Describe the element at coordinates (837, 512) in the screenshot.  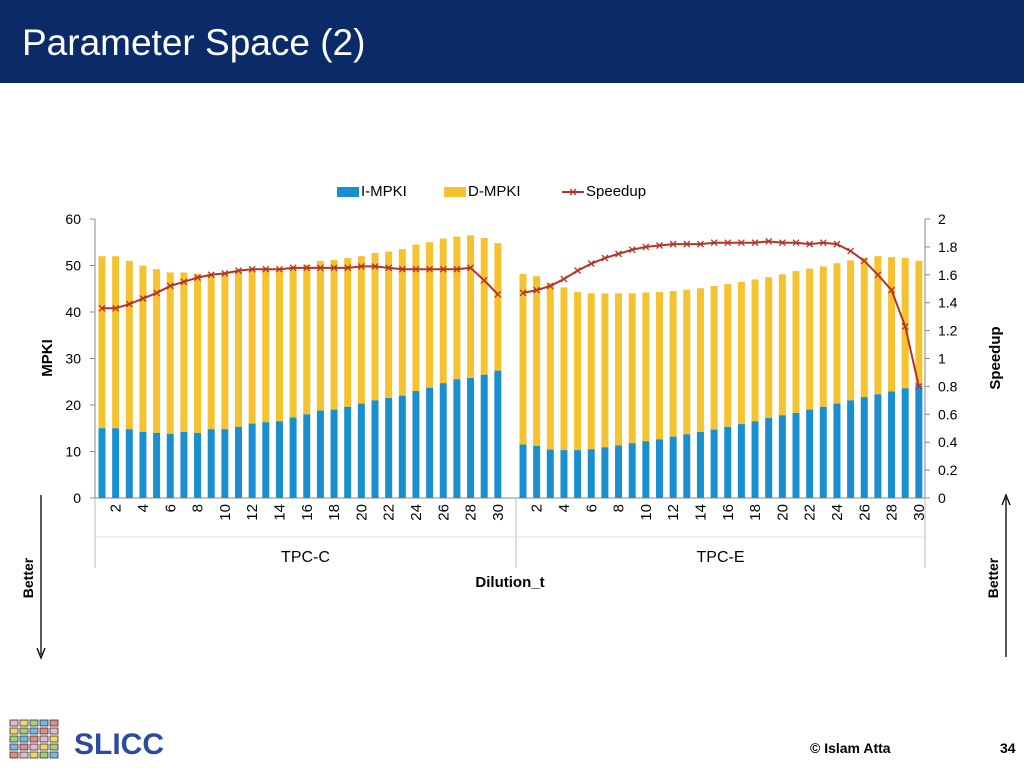
I see `x-tick-label: 24` at that location.